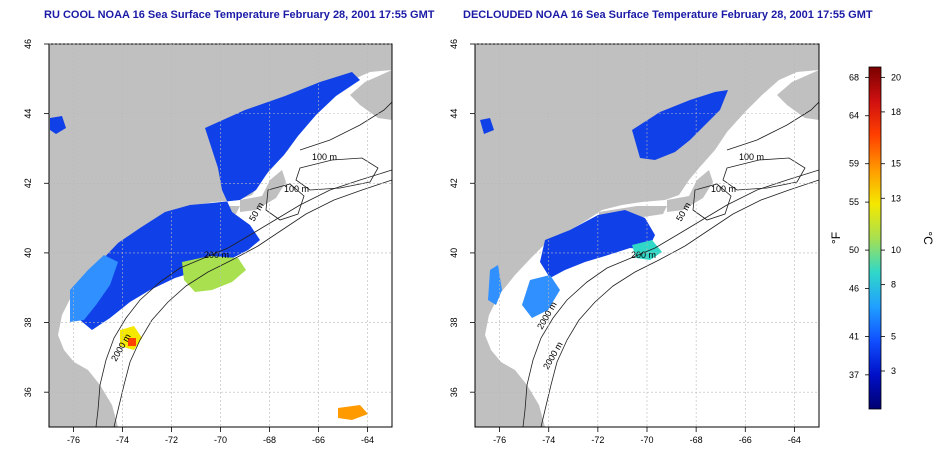  I want to click on left-warm-water, so click(214, 274).